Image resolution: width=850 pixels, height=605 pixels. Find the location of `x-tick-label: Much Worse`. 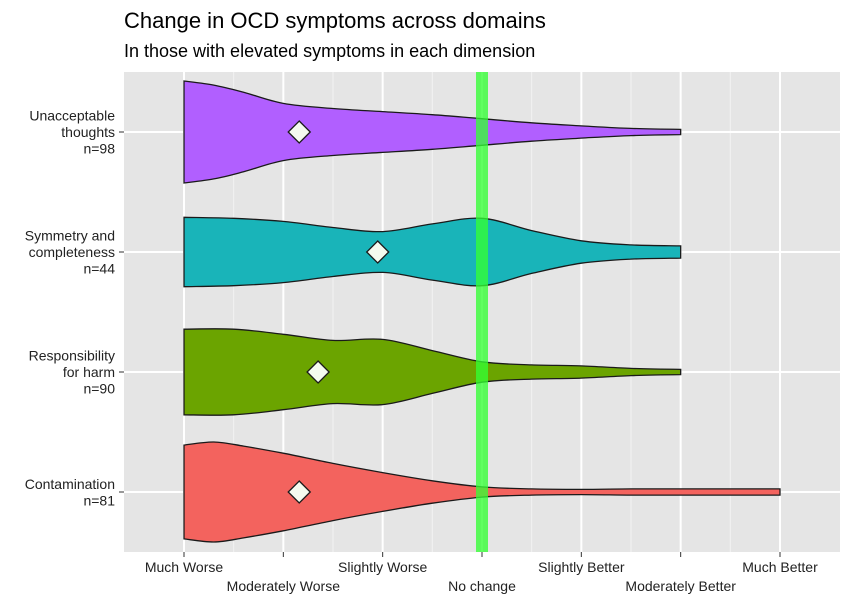

x-tick-label: Much Worse is located at coordinates (184, 567).